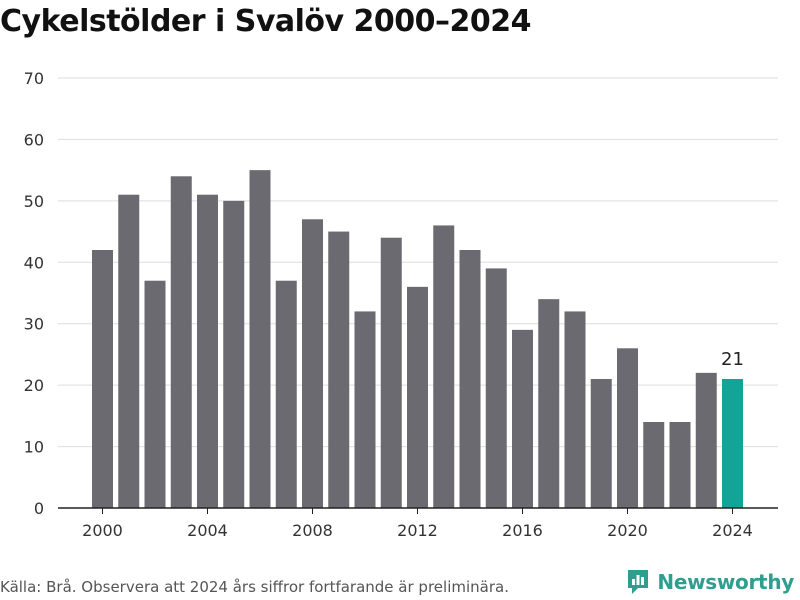 The height and width of the screenshot is (600, 800). I want to click on x-axis-ticks: 2000 2004 2008 2012 2016 2020 2024, so click(417, 524).